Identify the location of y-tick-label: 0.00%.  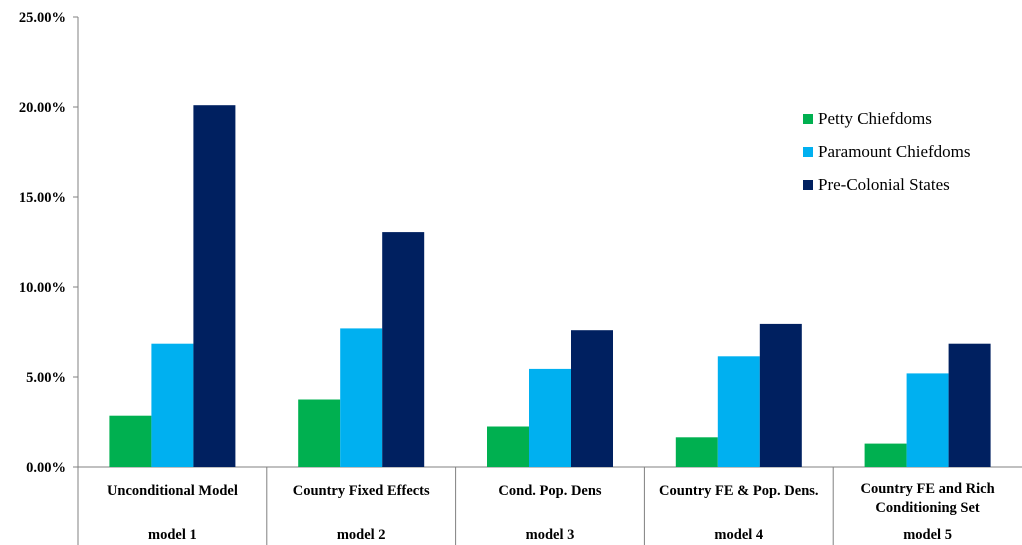
(46, 468).